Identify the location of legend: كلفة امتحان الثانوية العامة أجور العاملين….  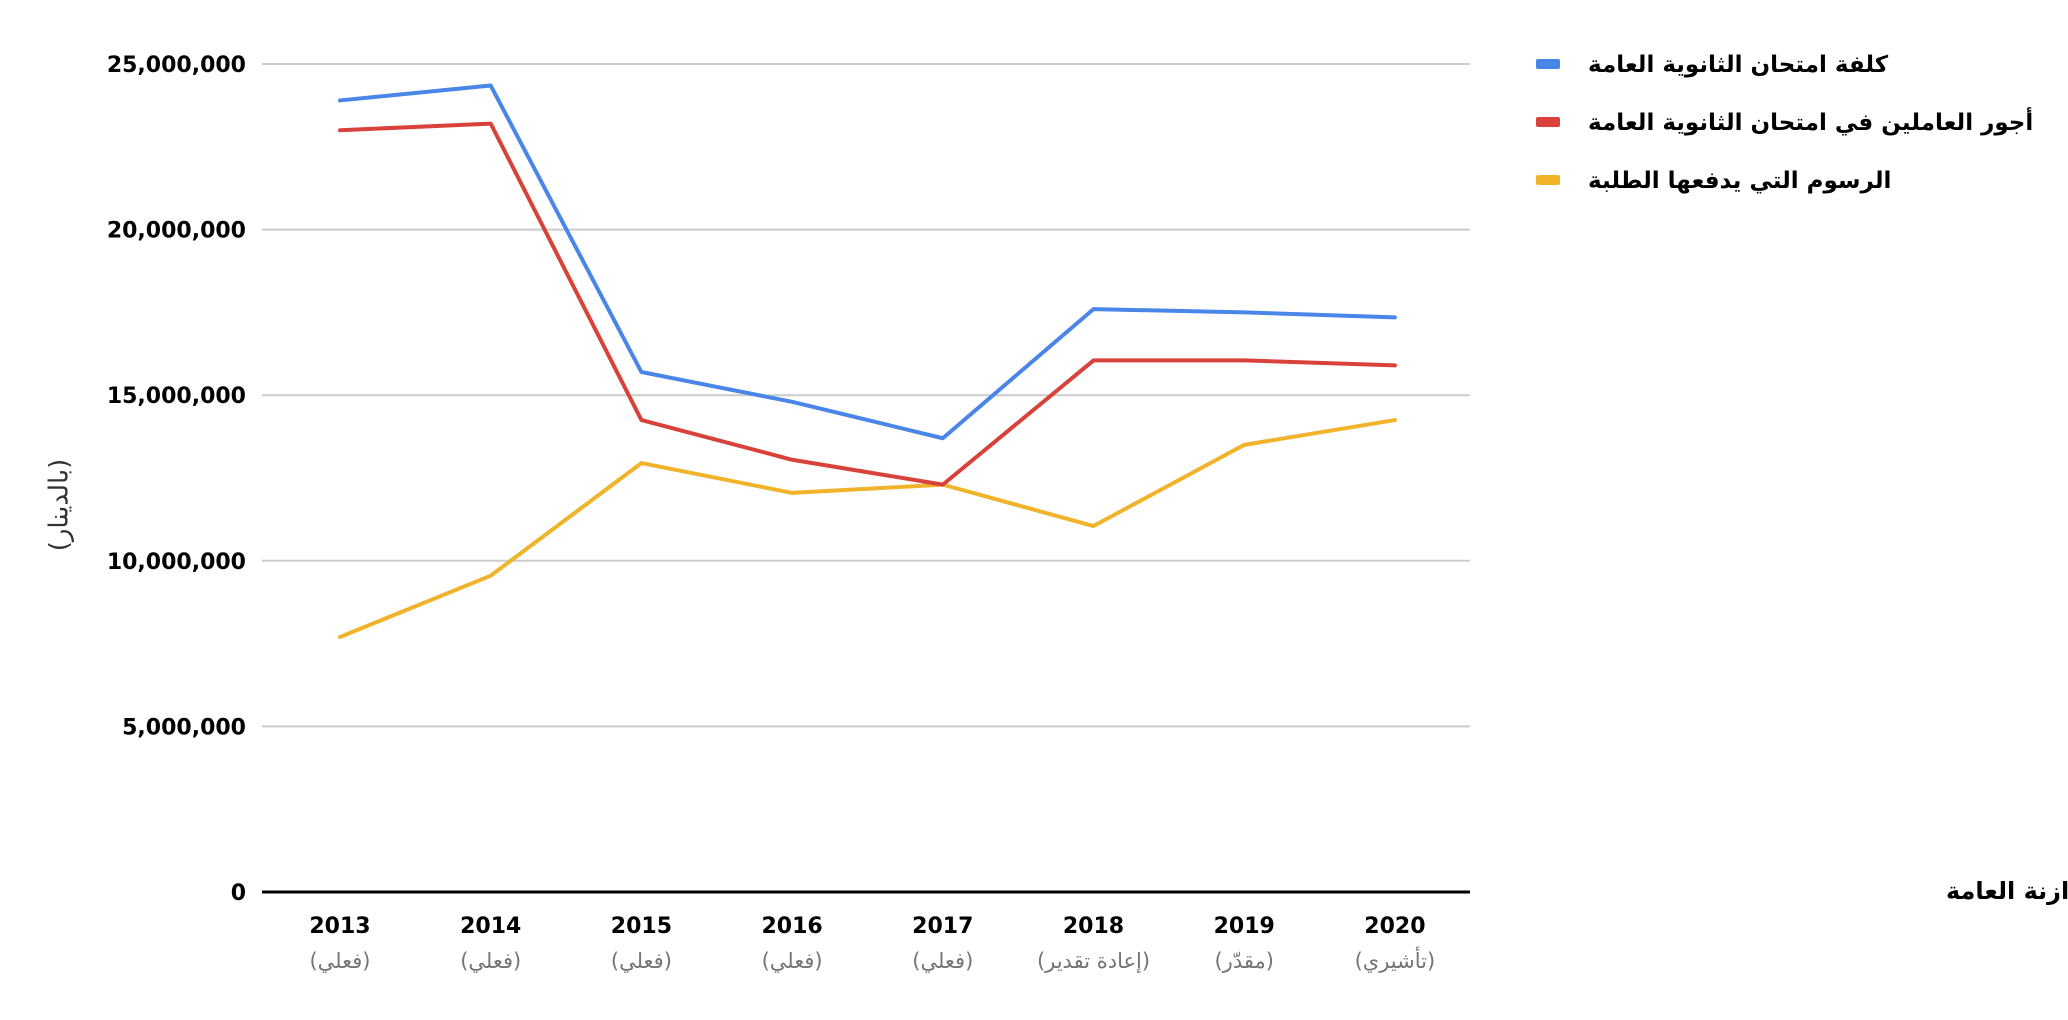
(1784, 123).